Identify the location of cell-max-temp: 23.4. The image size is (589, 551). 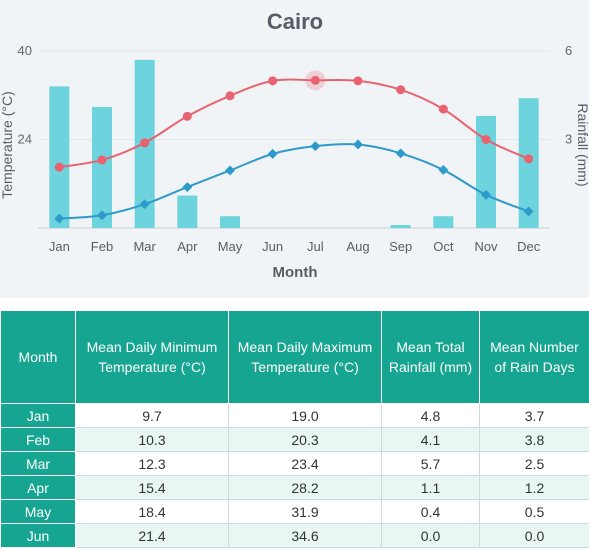
(305, 463).